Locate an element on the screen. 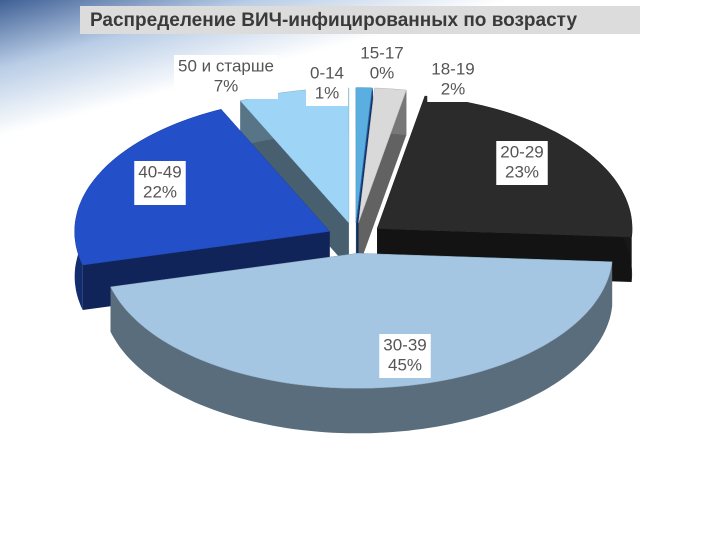  category-label: 18-19 is located at coordinates (452, 68).